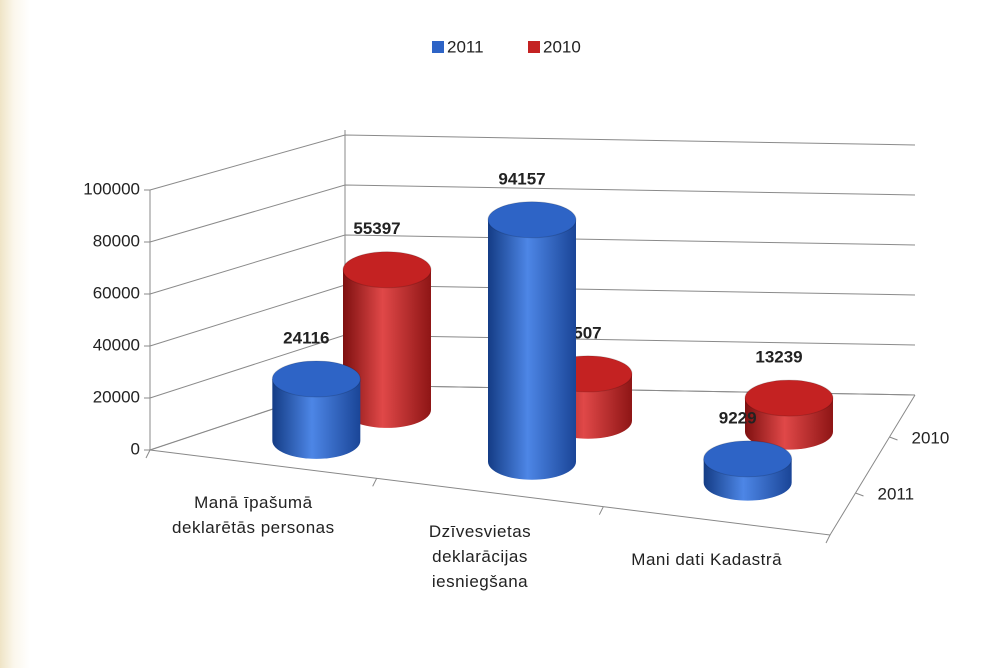 The height and width of the screenshot is (668, 995). Describe the element at coordinates (465, 46) in the screenshot. I see `legend-label: 2011` at that location.